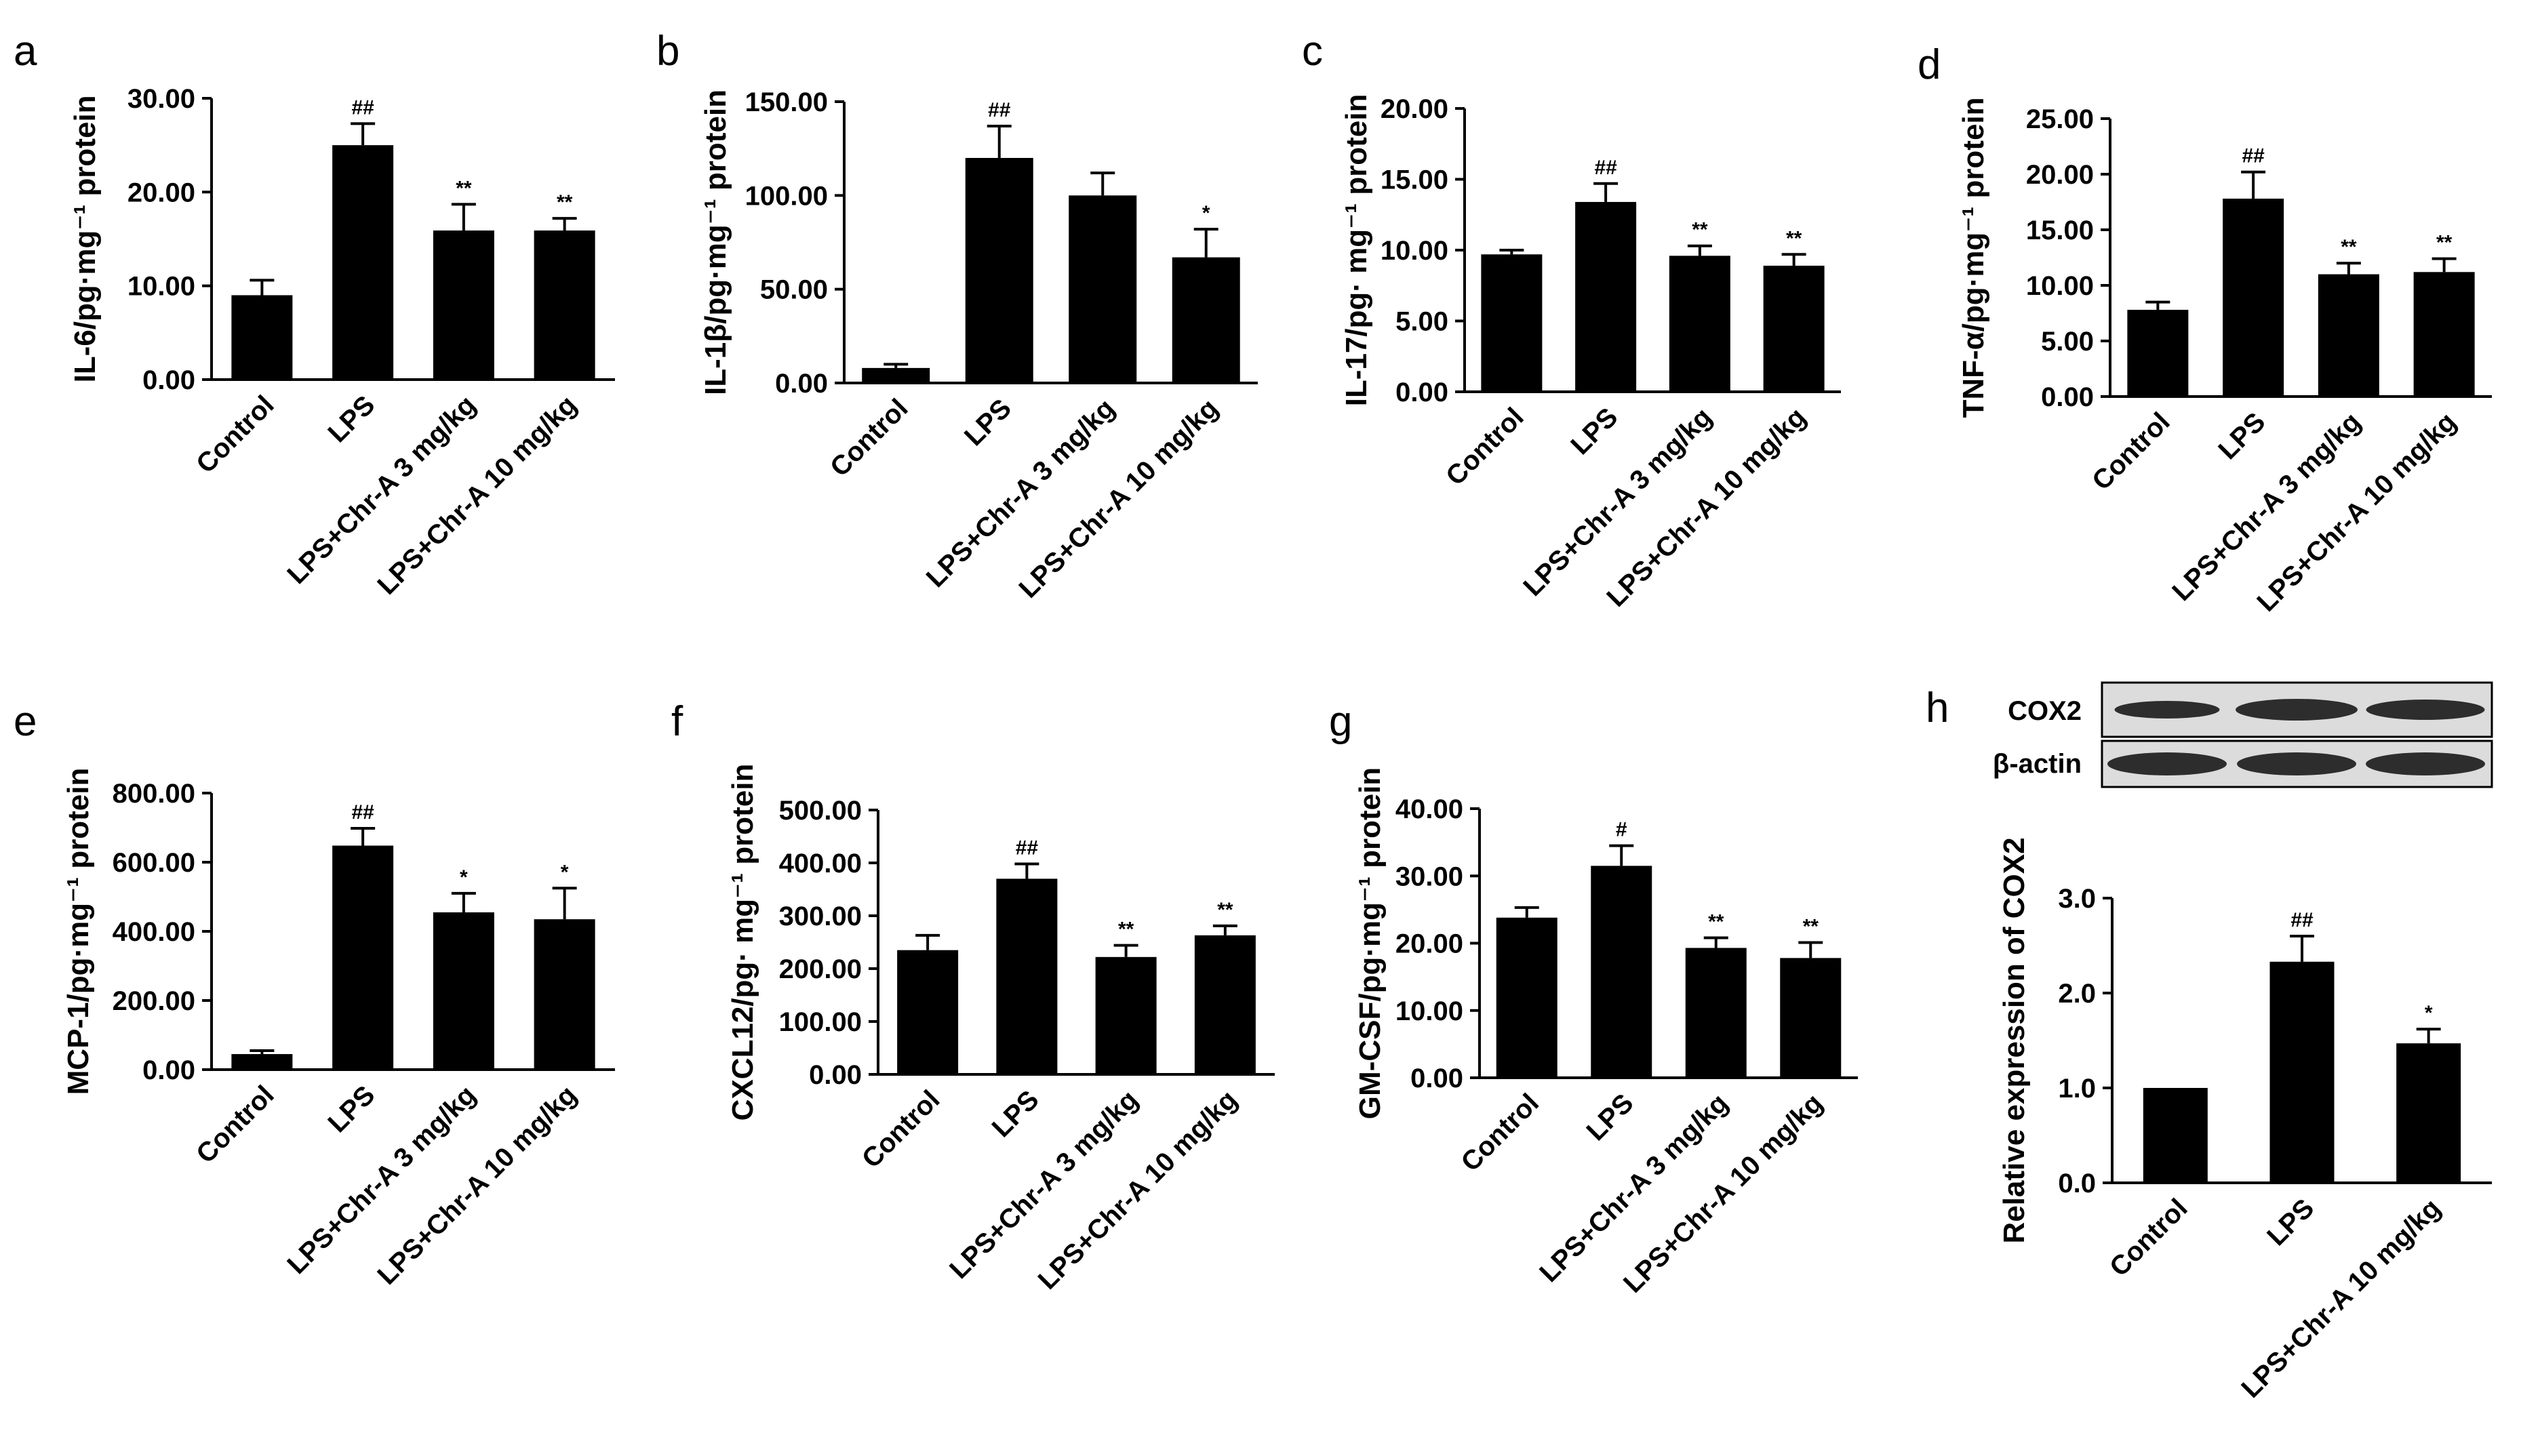  I want to click on y-tick-label: 300.00, so click(820, 916).